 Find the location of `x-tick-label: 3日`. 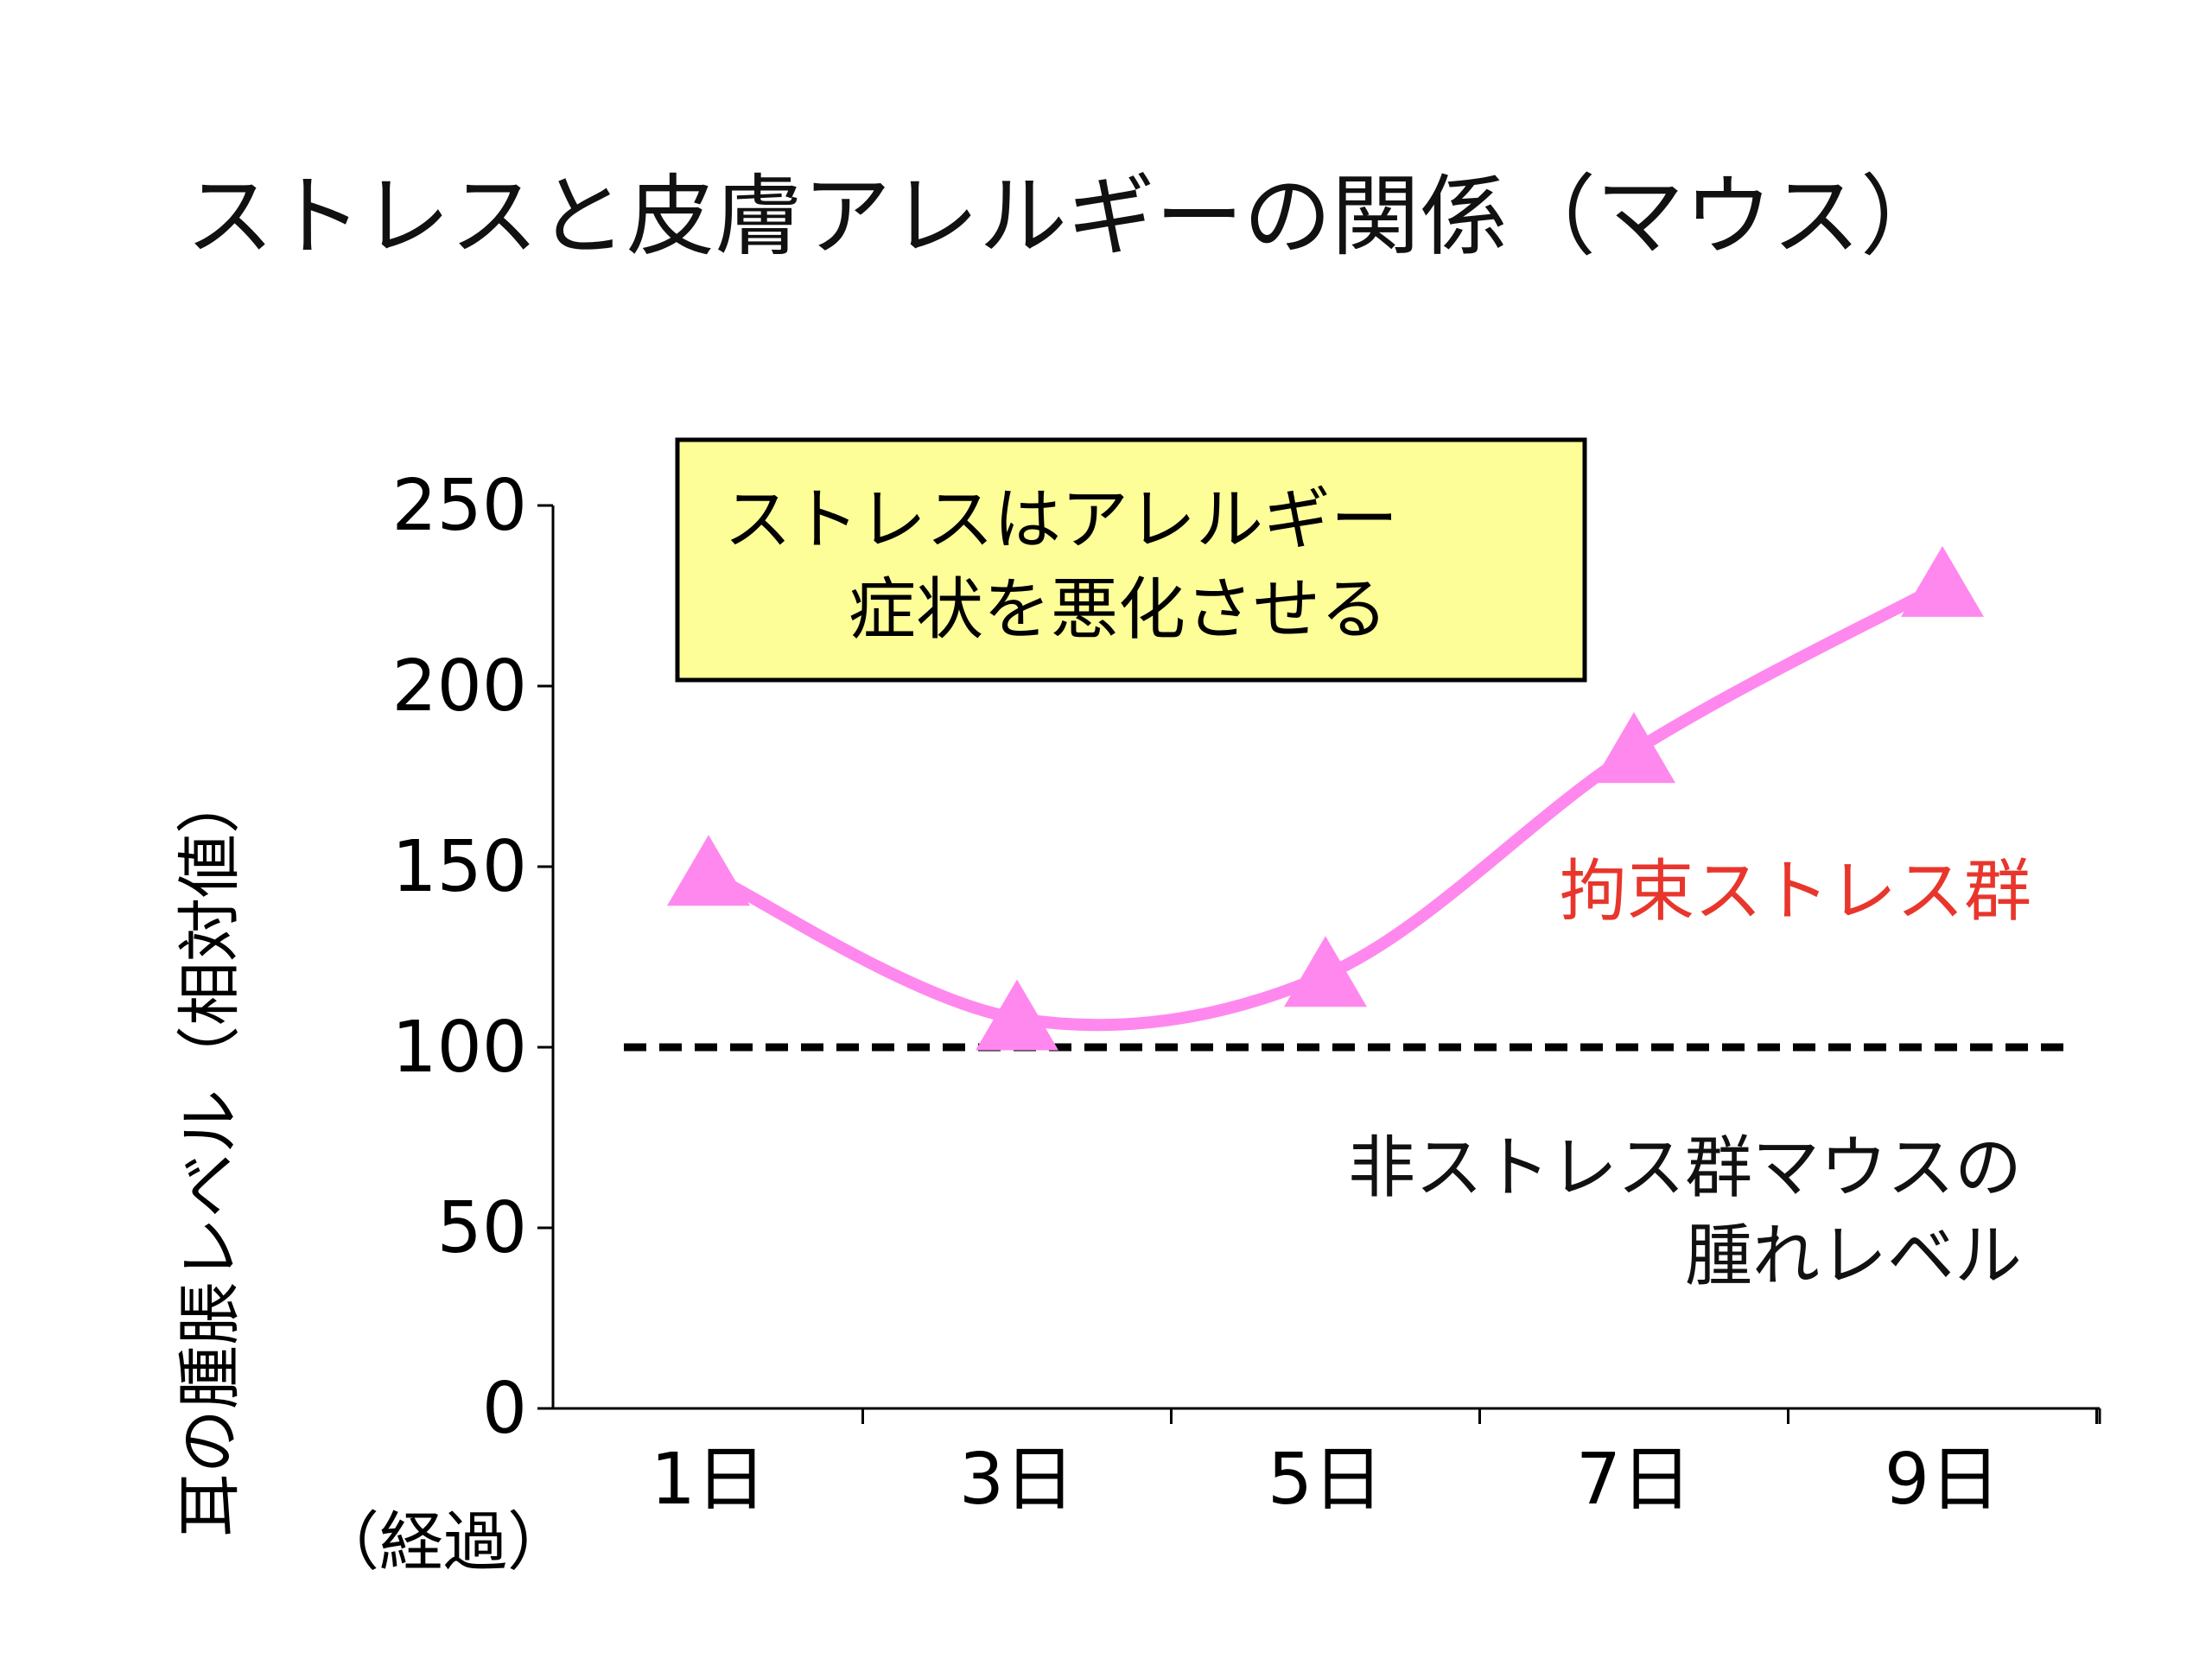

x-tick-label: 3日 is located at coordinates (1017, 1480).